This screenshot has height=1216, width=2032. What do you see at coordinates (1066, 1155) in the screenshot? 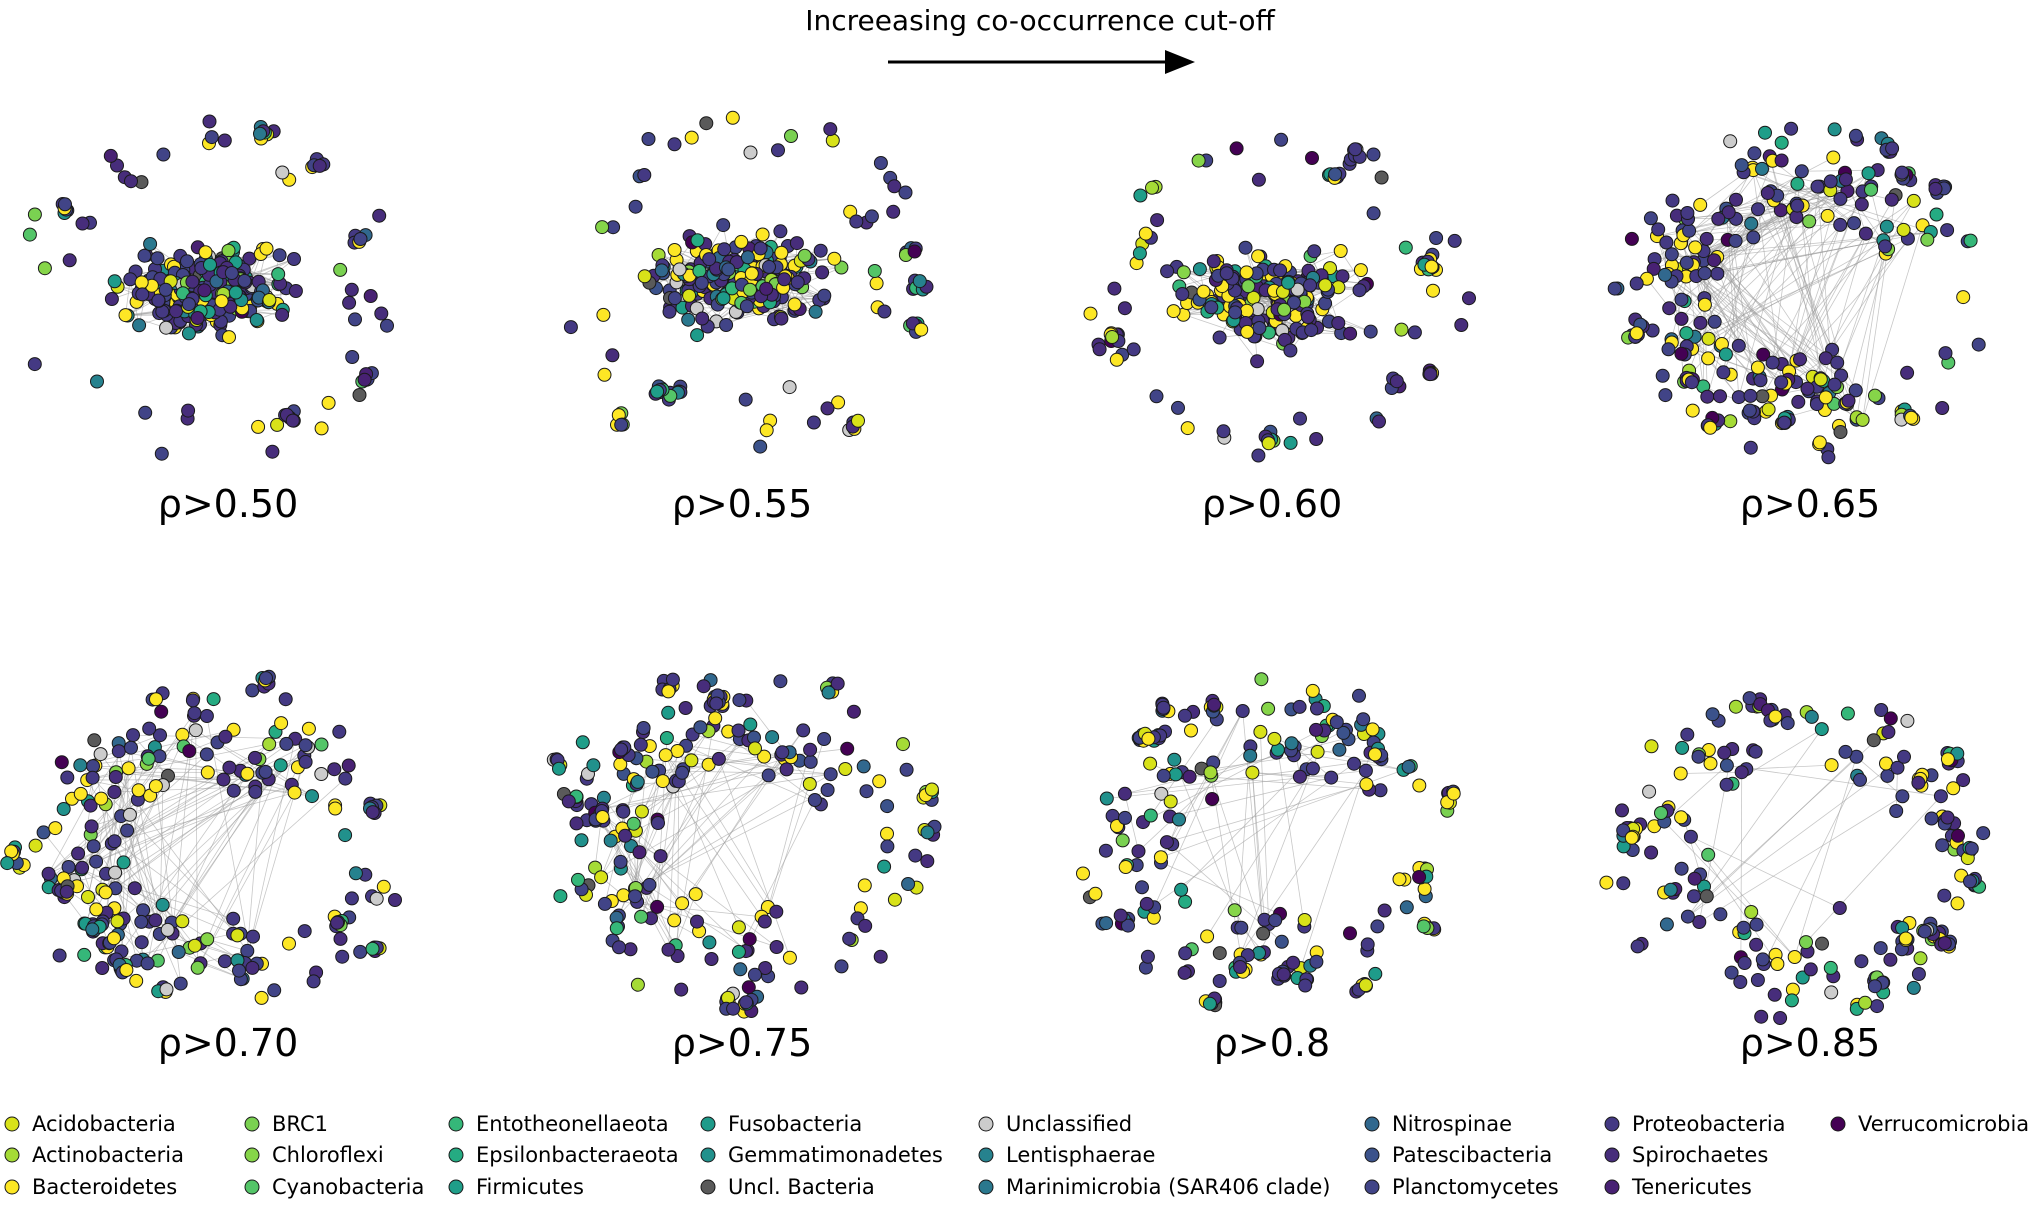
I see `legend-item: Lentisphaerae` at bounding box center [1066, 1155].